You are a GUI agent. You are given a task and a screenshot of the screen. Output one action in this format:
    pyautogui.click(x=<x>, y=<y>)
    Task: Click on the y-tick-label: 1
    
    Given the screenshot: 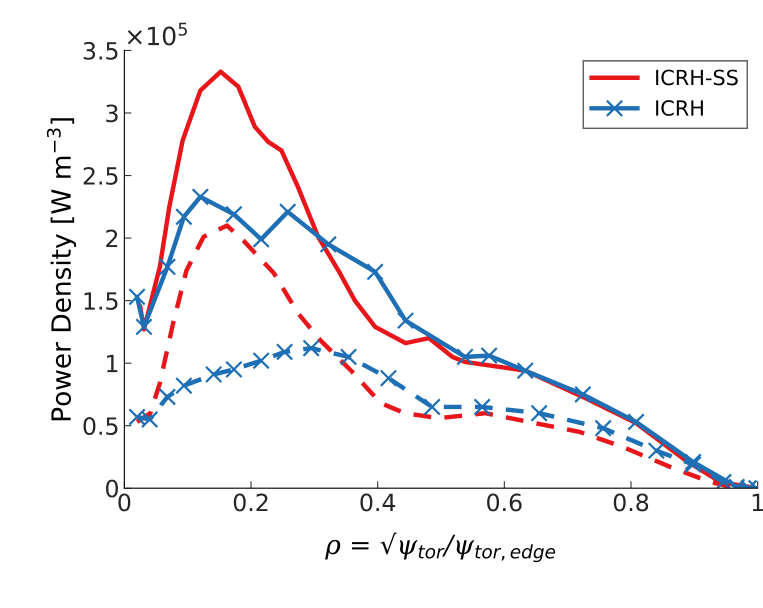 What is the action you would take?
    pyautogui.click(x=112, y=363)
    